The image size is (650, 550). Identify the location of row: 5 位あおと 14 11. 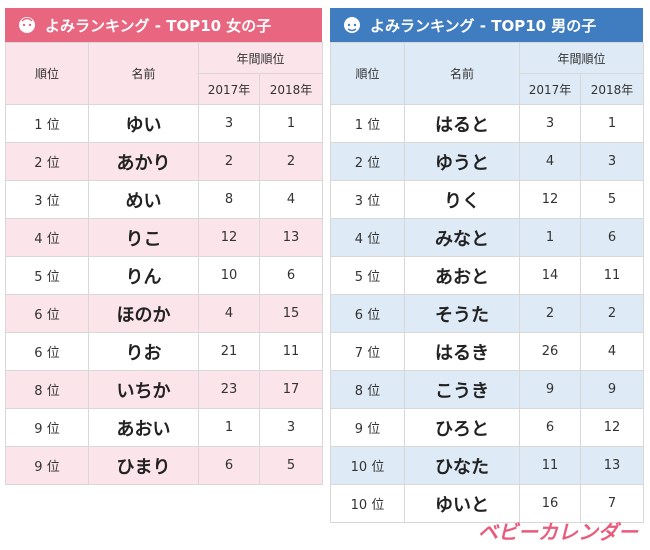
(487, 275).